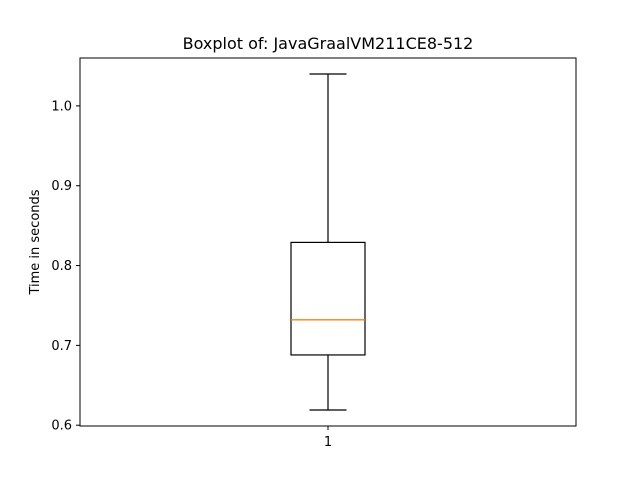 This screenshot has width=640, height=480. Describe the element at coordinates (61, 426) in the screenshot. I see `y-tick-label: 0.6` at that location.